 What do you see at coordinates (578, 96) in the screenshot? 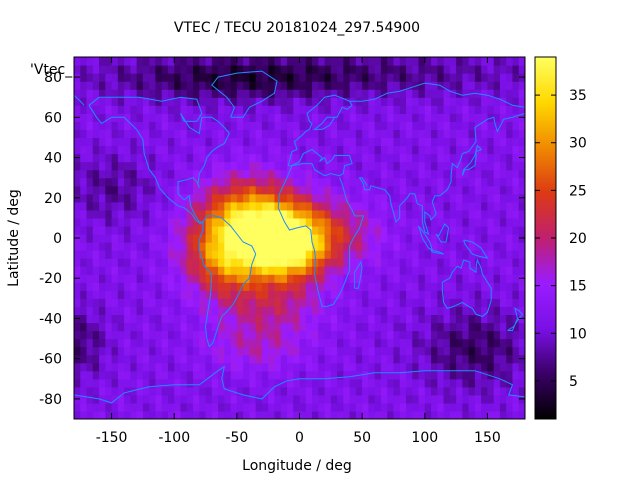
I see `colorbar-tick-label: 35` at bounding box center [578, 96].